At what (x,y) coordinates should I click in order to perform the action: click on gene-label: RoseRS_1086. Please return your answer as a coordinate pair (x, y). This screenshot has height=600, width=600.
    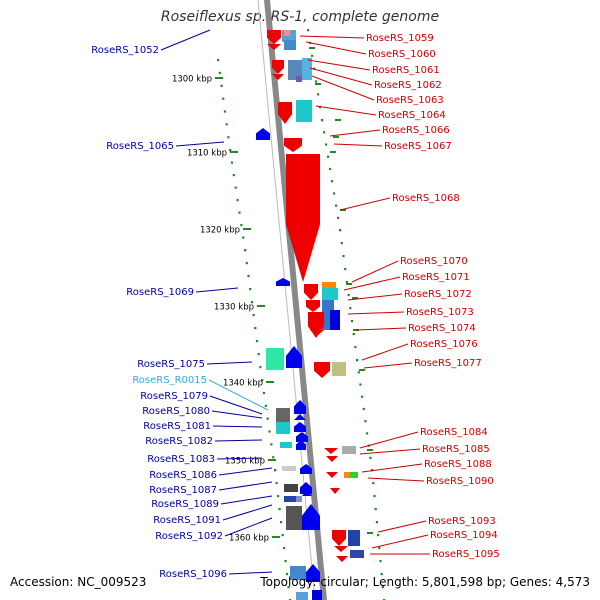
    Looking at the image, I should click on (183, 475).